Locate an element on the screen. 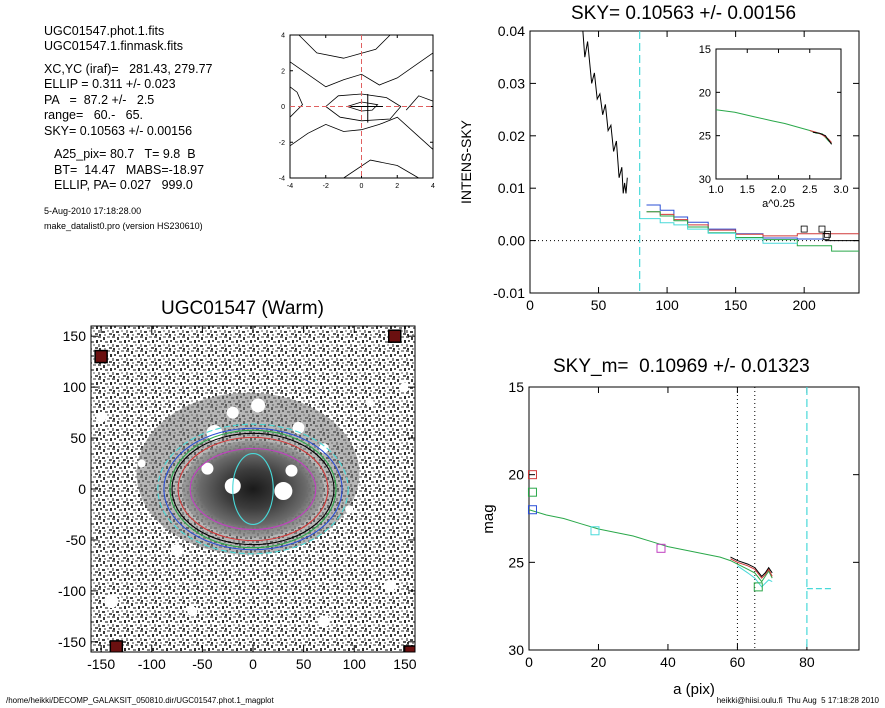 Image resolution: width=885 pixels, height=708 pixels. header-xcyc: XC,YC (iraf)= 281.43, 279.77 is located at coordinates (128, 69).